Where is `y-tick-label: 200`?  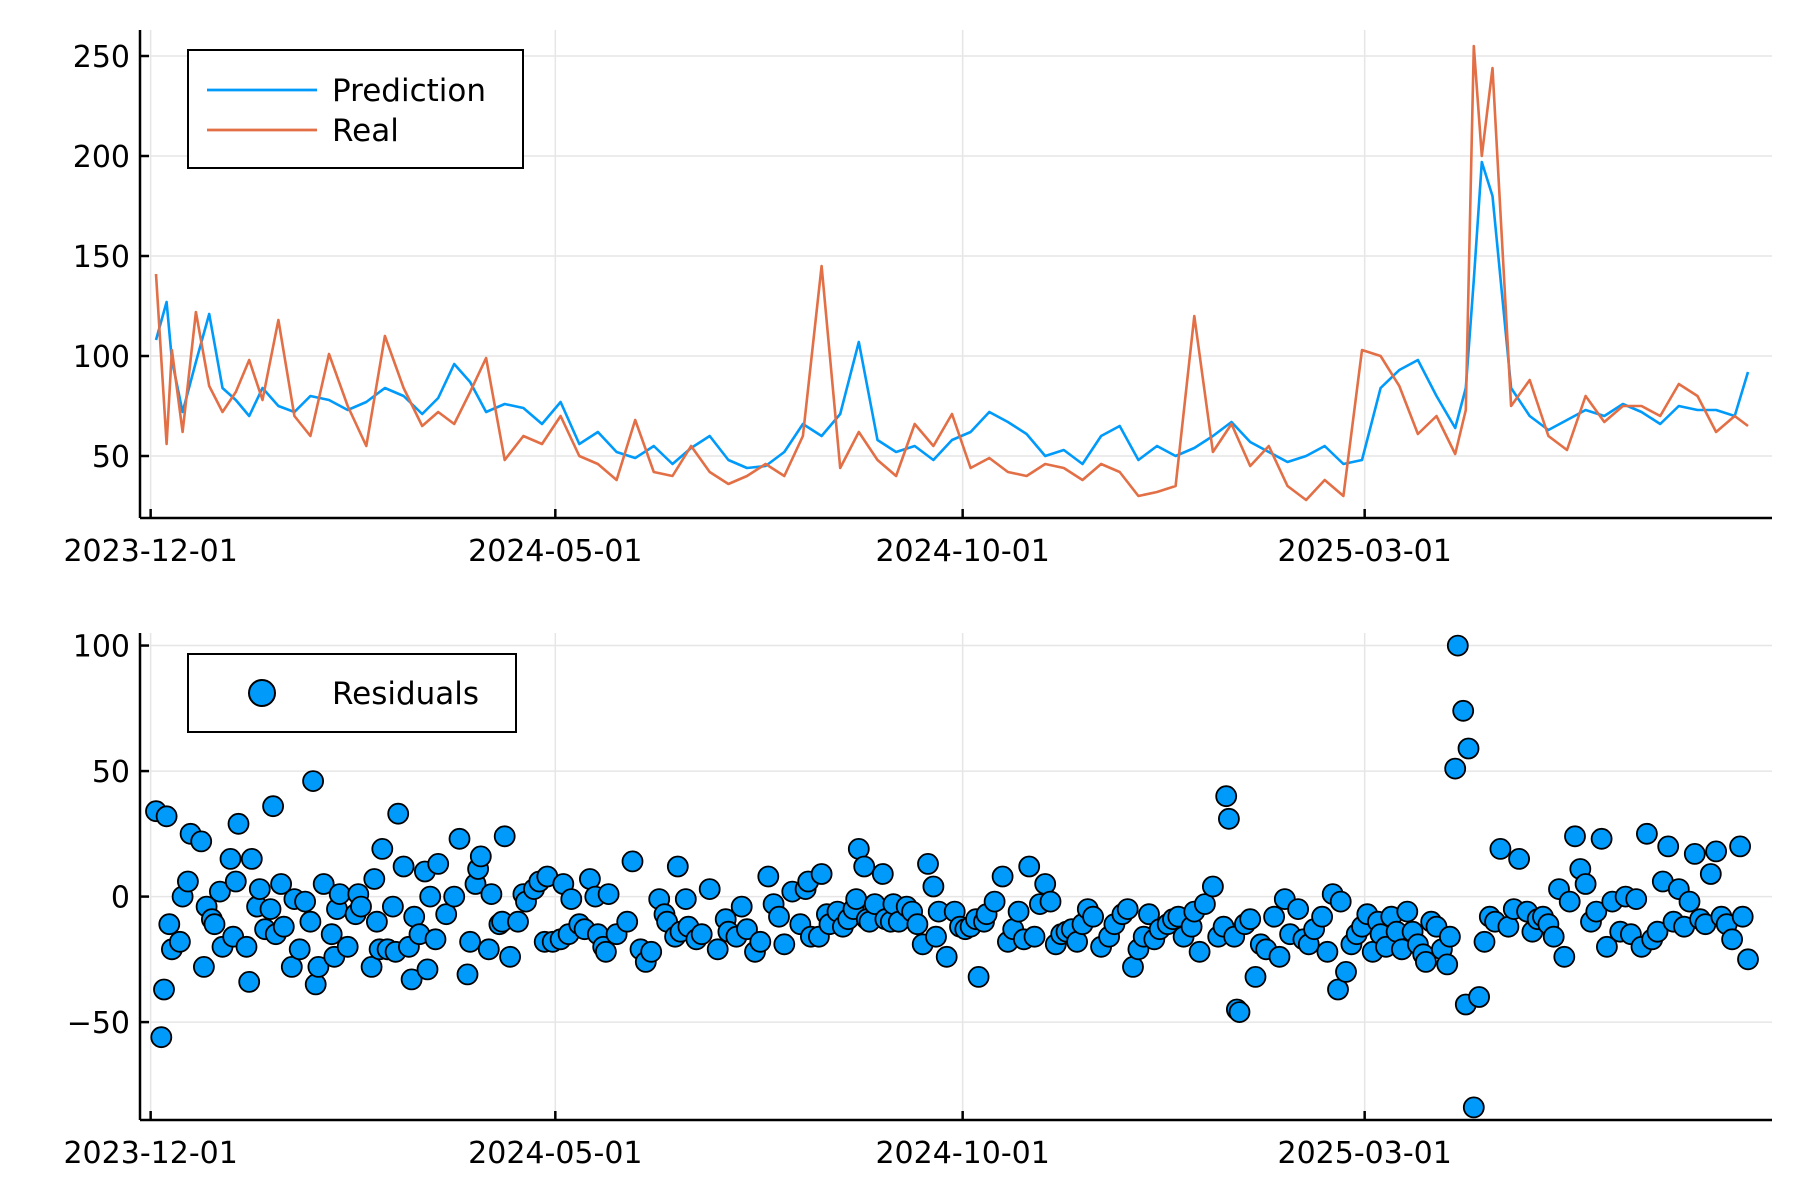
y-tick-label: 200 is located at coordinates (101, 157).